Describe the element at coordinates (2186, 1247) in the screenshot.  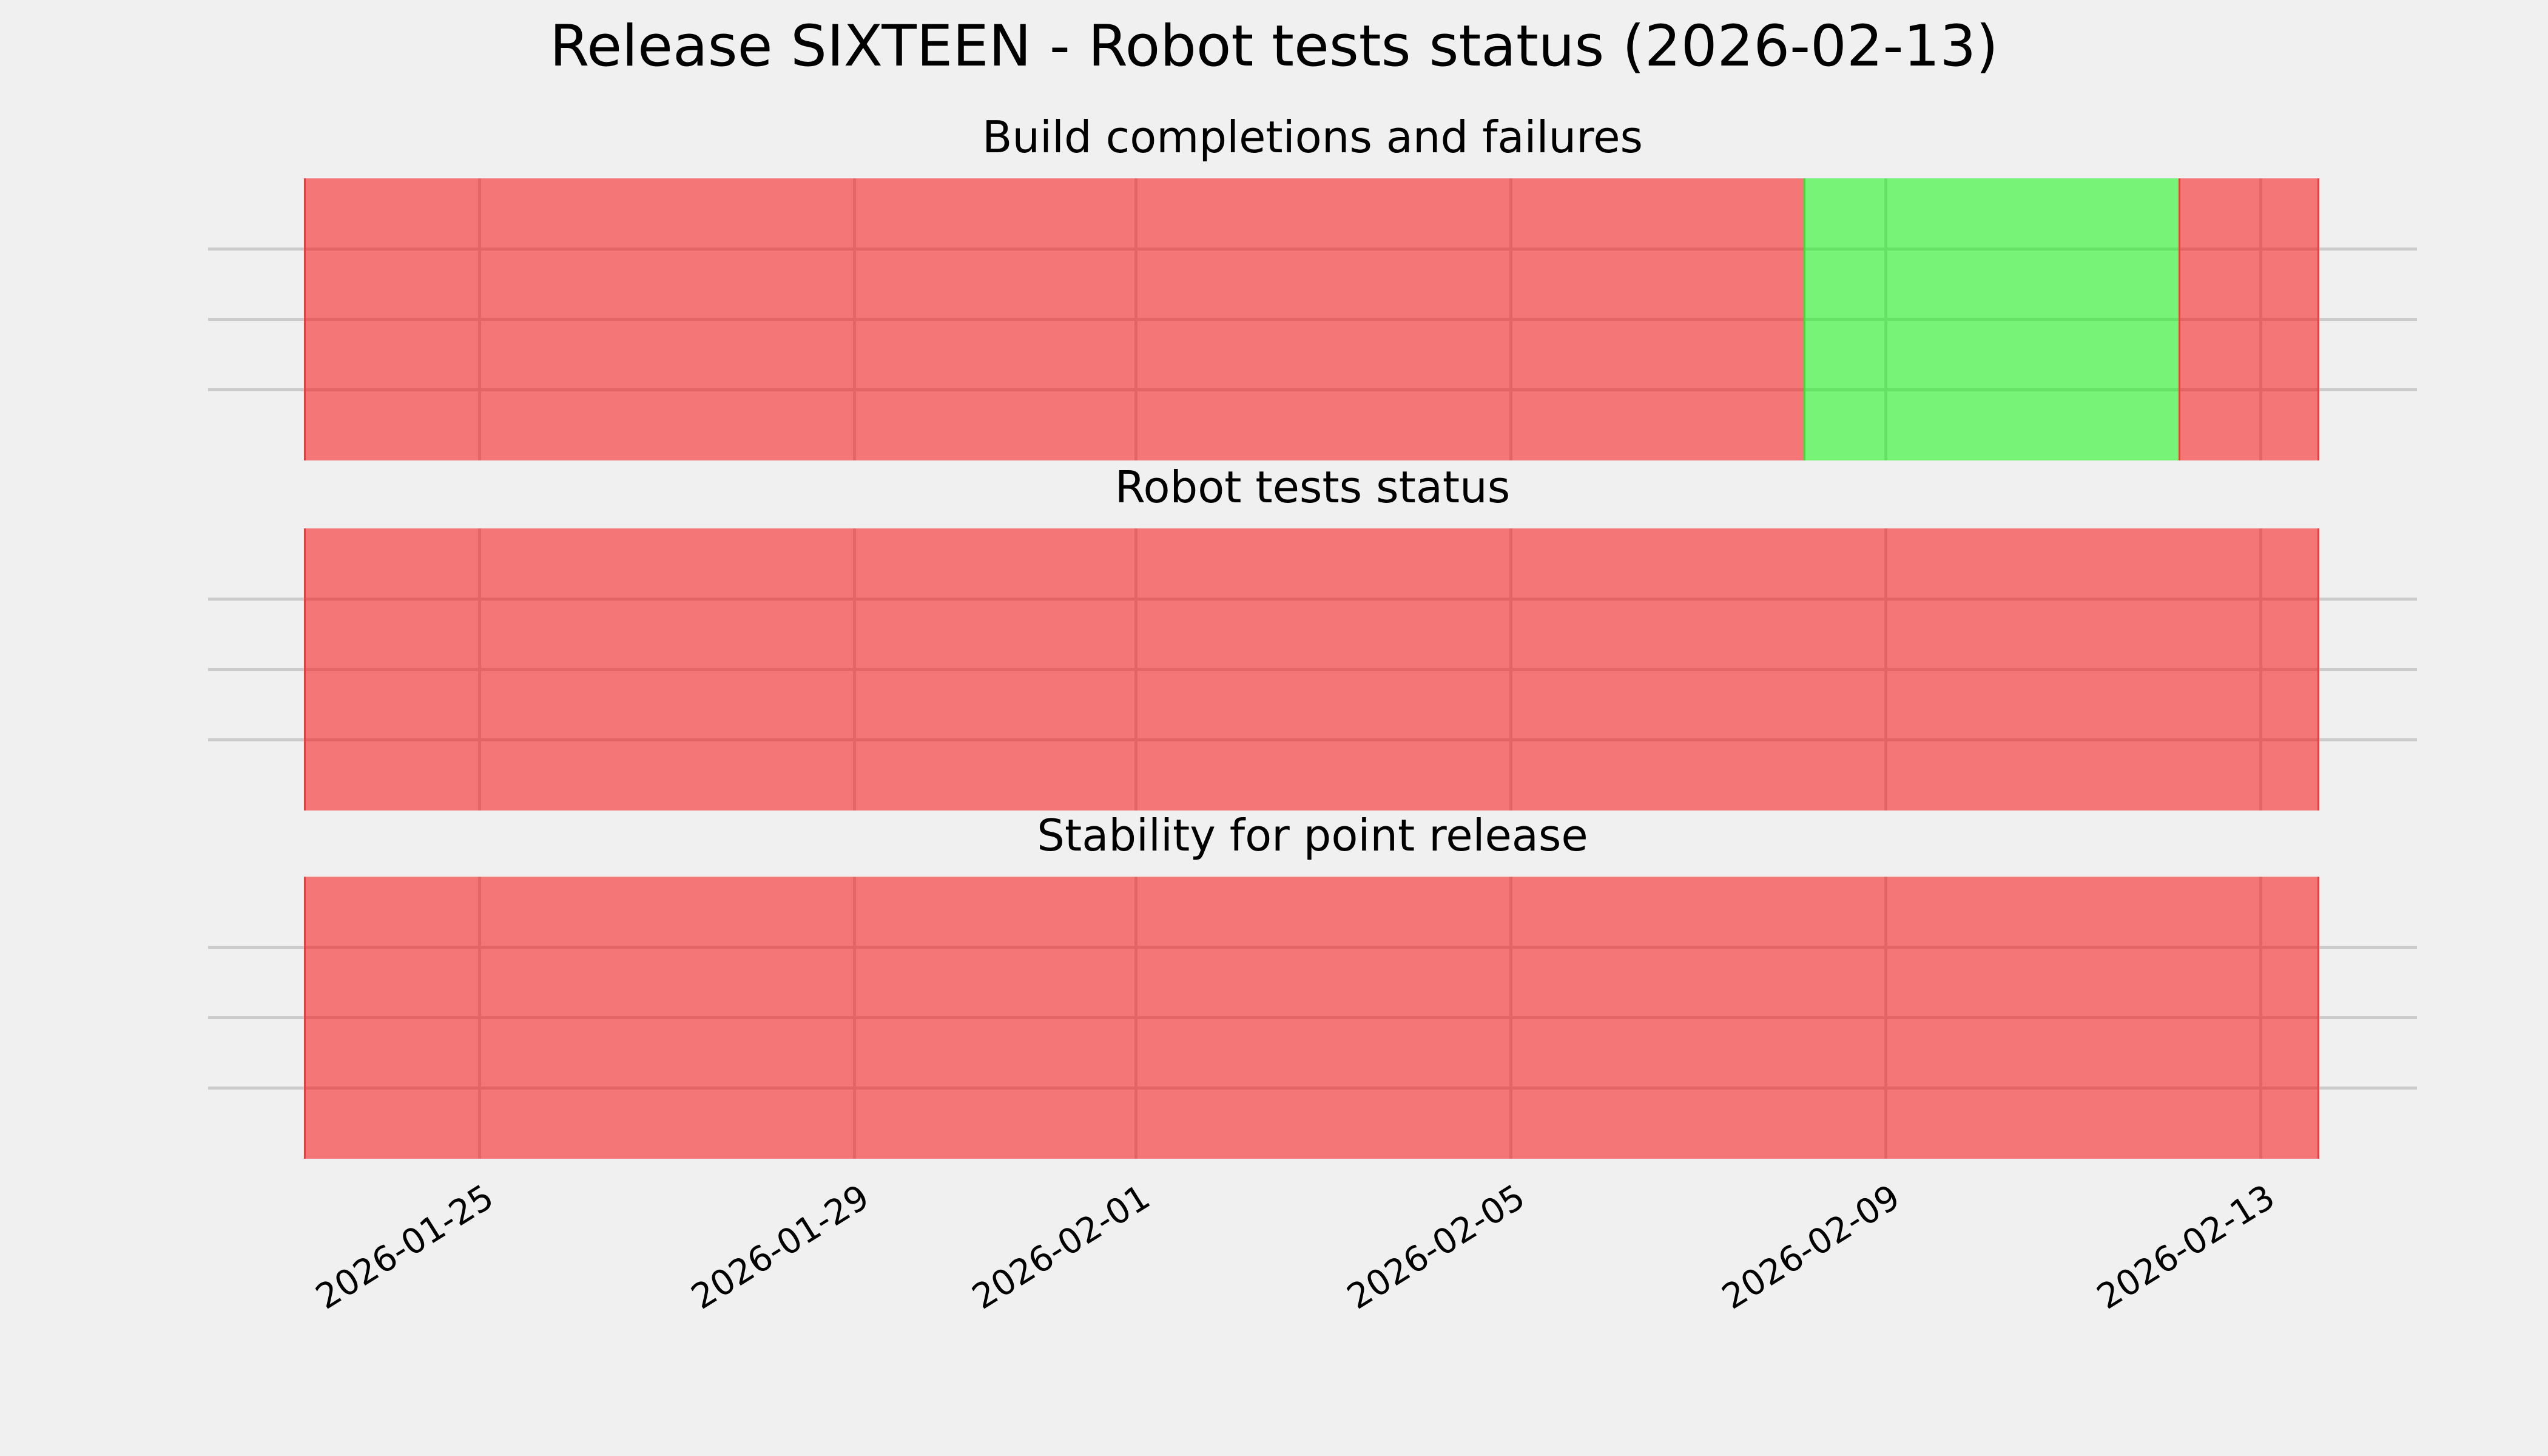
I see `x-tick-label-text: 2026-02-13` at that location.